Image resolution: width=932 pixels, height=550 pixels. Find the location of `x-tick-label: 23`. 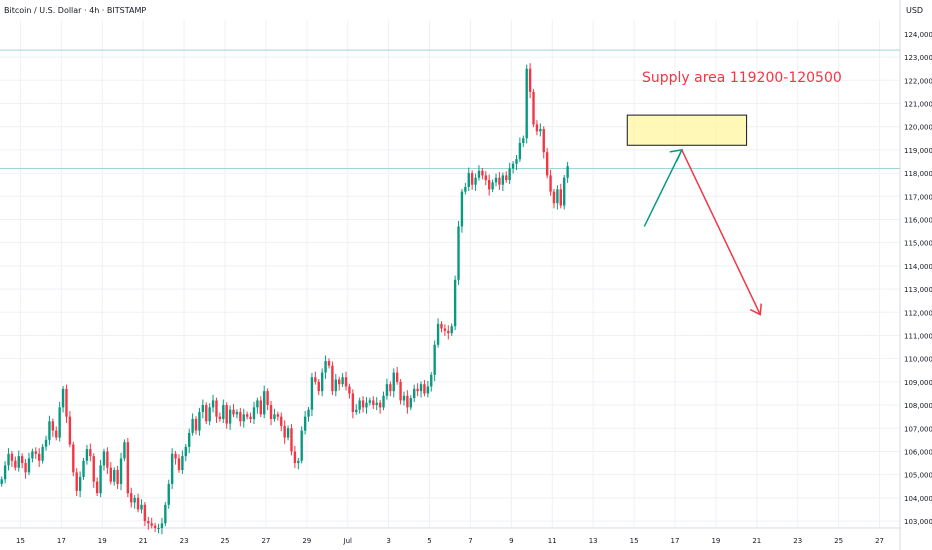

x-tick-label: 23 is located at coordinates (184, 541).